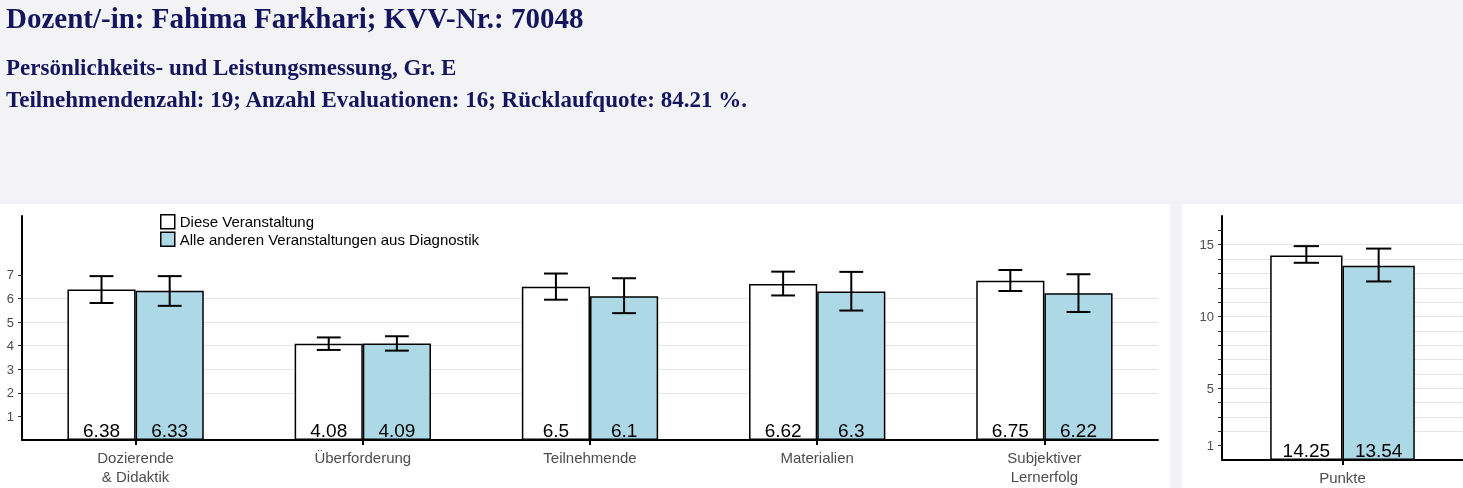 Image resolution: width=1463 pixels, height=488 pixels. What do you see at coordinates (1010, 430) in the screenshot?
I see `data-label: 6.75` at bounding box center [1010, 430].